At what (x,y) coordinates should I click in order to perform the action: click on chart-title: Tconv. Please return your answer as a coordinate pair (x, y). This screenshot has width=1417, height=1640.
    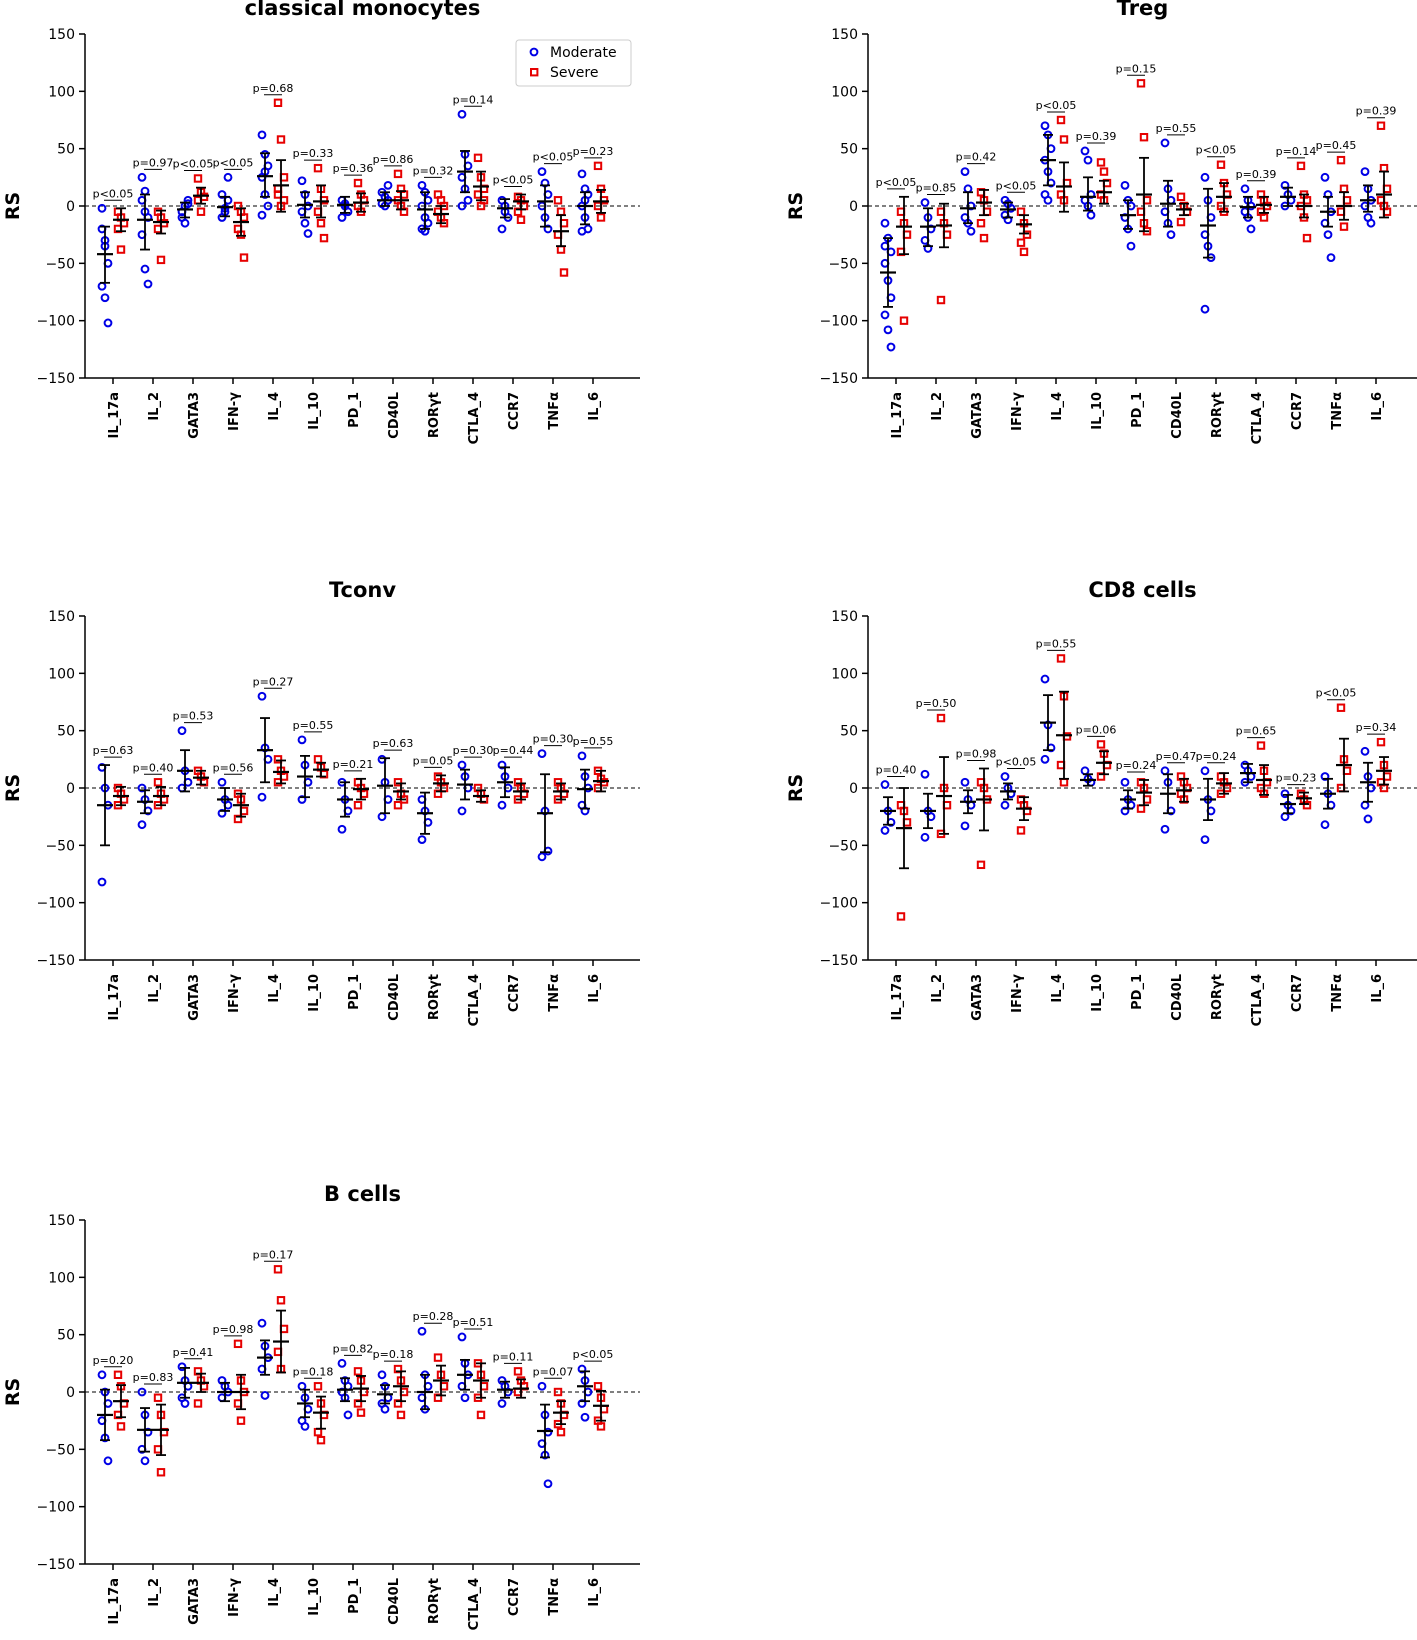
    Looking at the image, I should click on (362, 590).